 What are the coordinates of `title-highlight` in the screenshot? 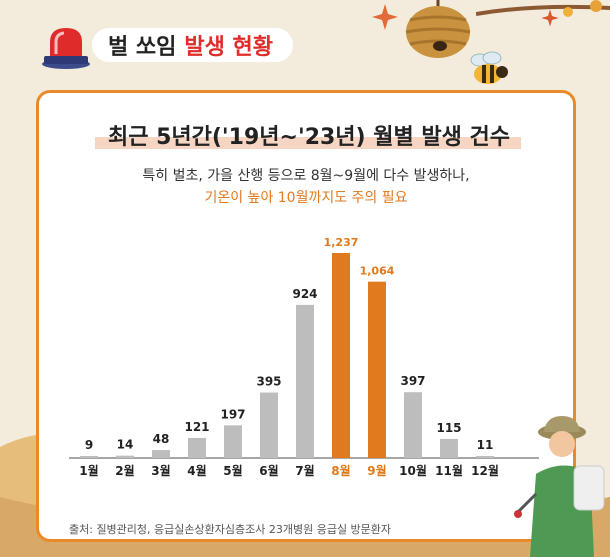 It's located at (308, 143).